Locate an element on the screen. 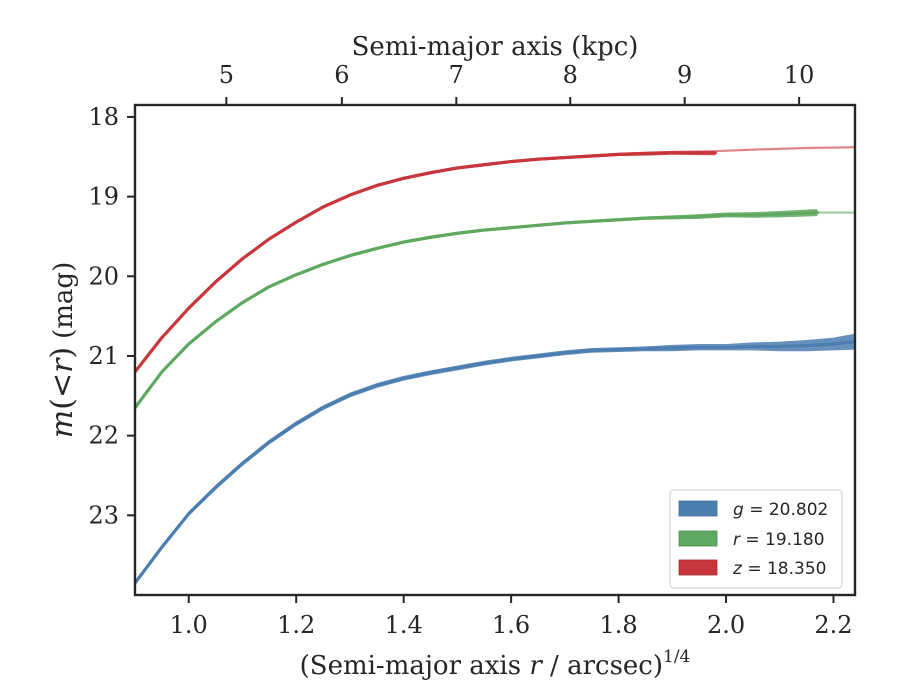  x-axis-title-var: r is located at coordinates (536, 666).